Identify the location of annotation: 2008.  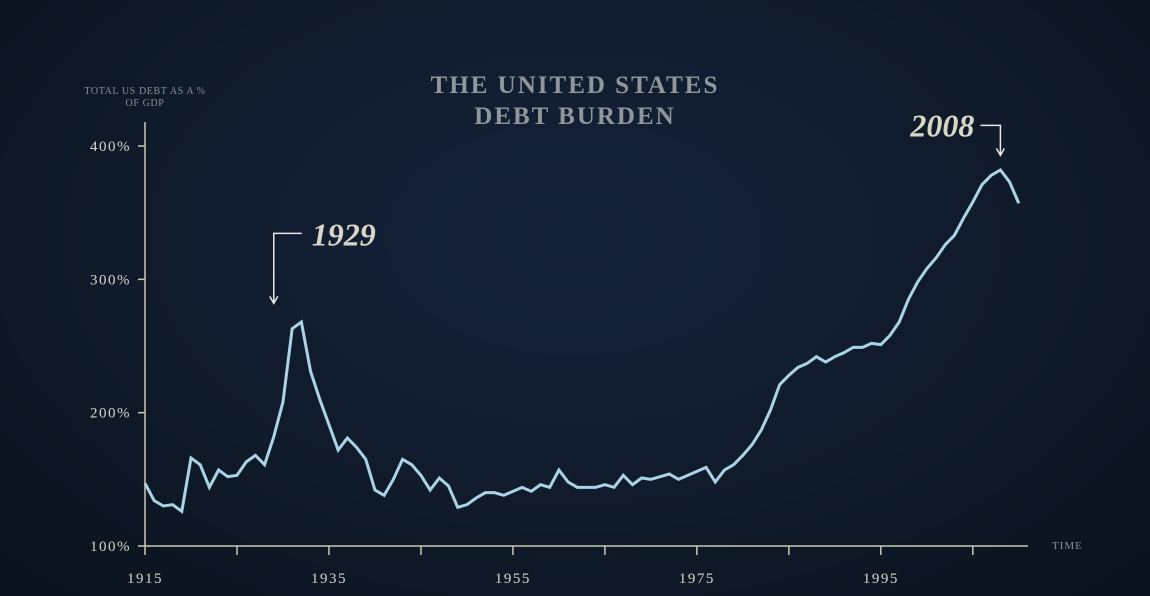
(941, 125).